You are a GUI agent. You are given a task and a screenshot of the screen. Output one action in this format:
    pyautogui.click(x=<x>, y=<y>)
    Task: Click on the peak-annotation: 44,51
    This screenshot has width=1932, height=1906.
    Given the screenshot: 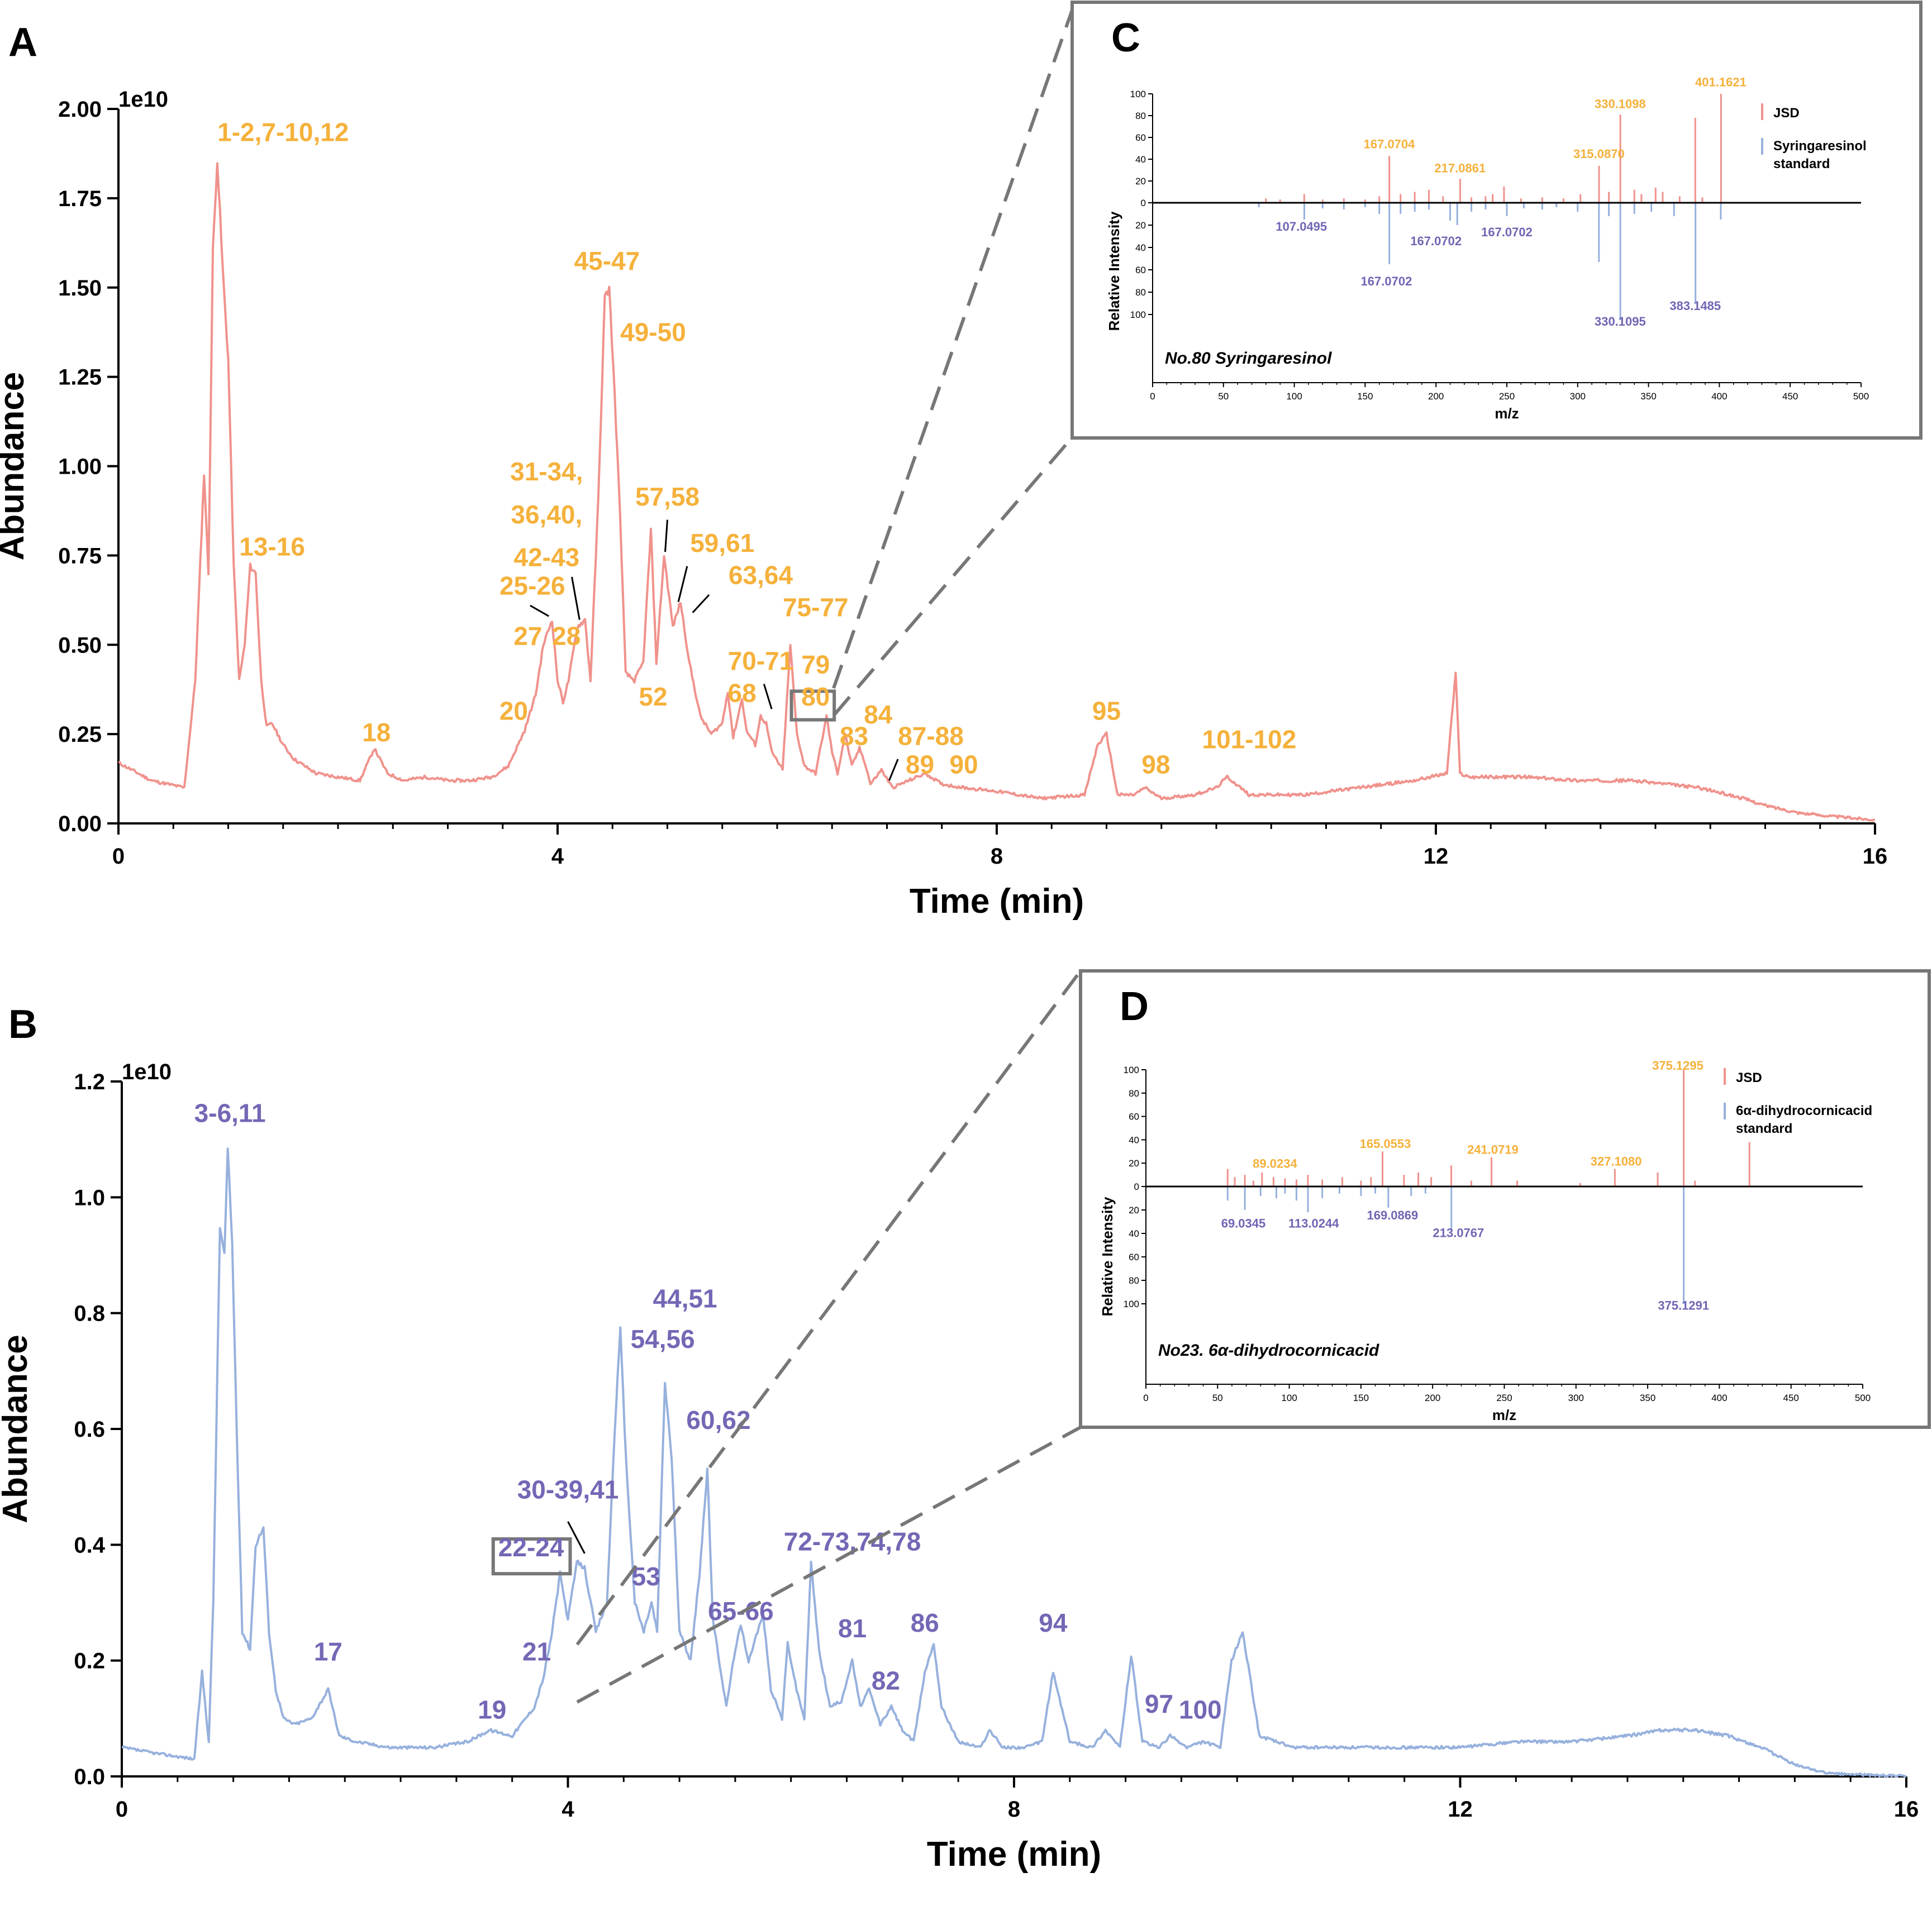 What is the action you would take?
    pyautogui.click(x=685, y=1298)
    